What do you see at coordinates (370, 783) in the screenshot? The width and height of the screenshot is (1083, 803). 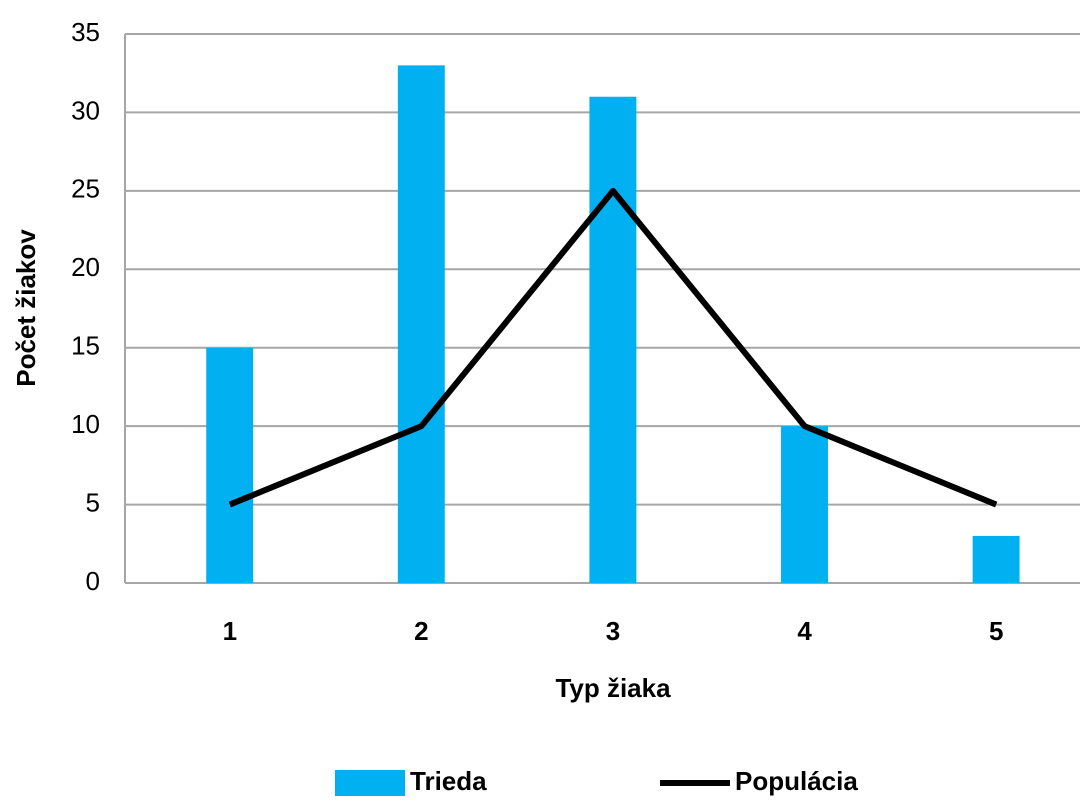 I see `legend-swatch` at bounding box center [370, 783].